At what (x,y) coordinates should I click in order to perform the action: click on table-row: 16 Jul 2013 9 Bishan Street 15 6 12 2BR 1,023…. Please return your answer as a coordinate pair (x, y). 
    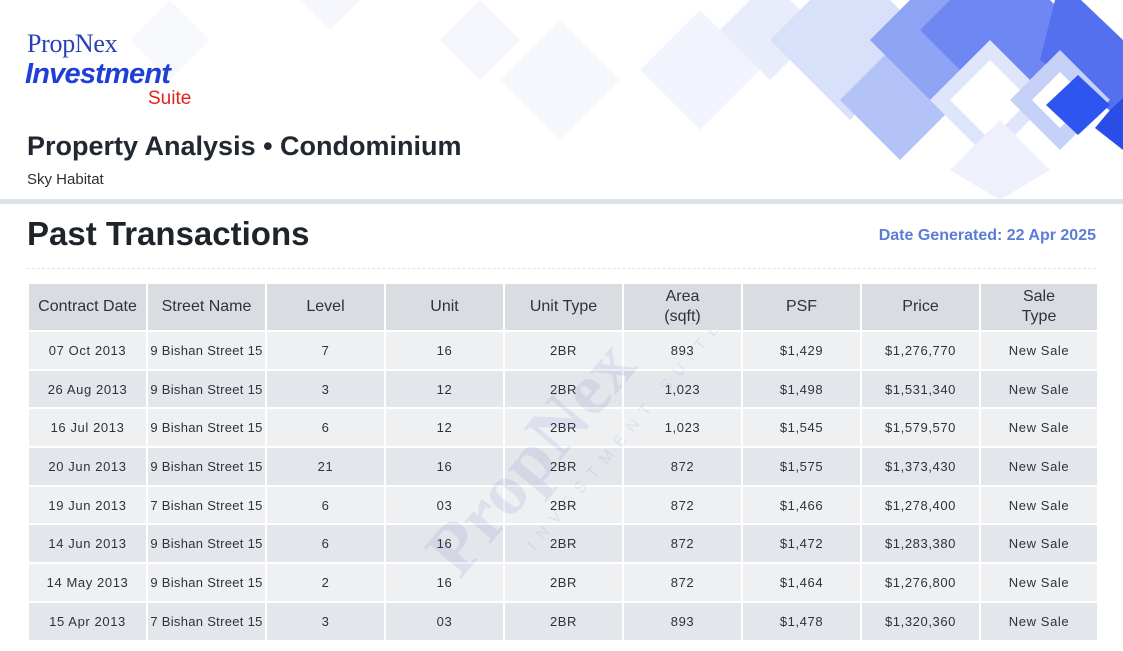
    Looking at the image, I should click on (563, 428).